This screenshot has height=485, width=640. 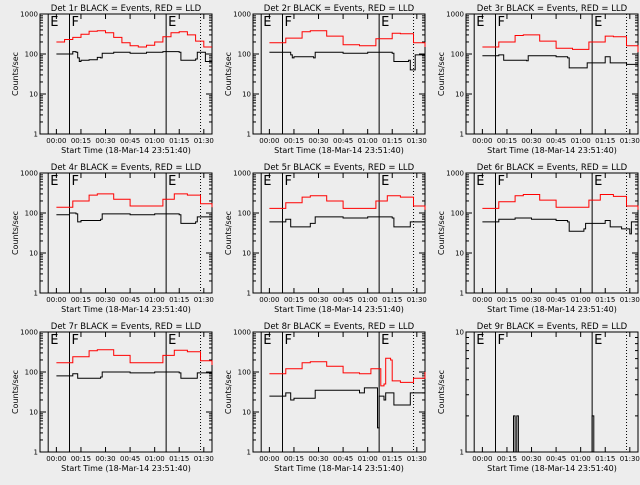 What do you see at coordinates (339, 9) in the screenshot?
I see `chart-title: Det 2r BLACK = Events, RED = LLD` at bounding box center [339, 9].